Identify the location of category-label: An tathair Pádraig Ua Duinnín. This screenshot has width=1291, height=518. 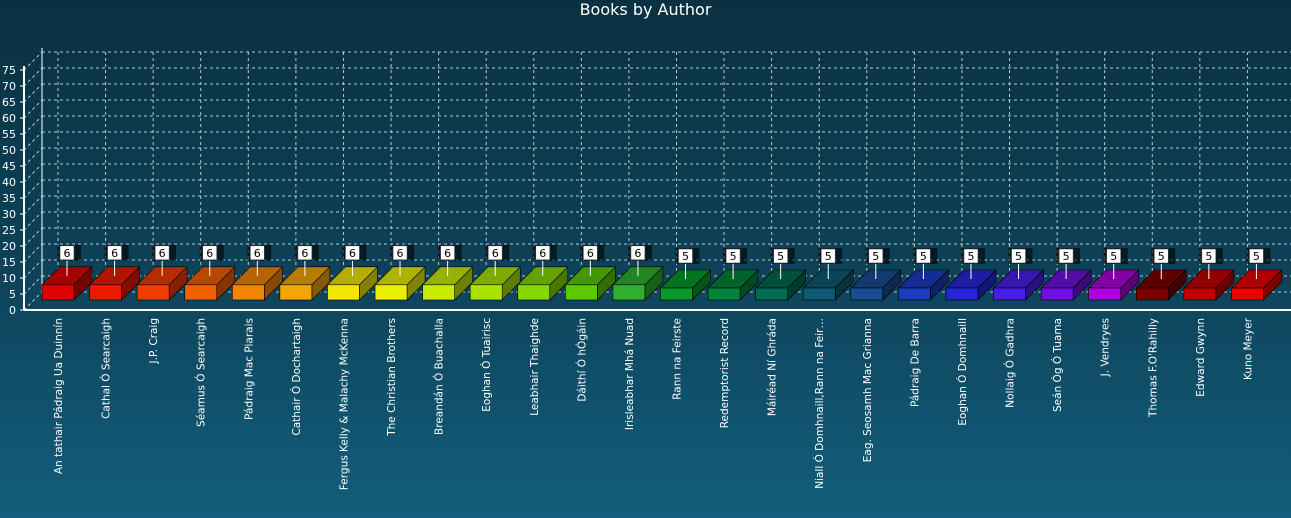
(59, 396).